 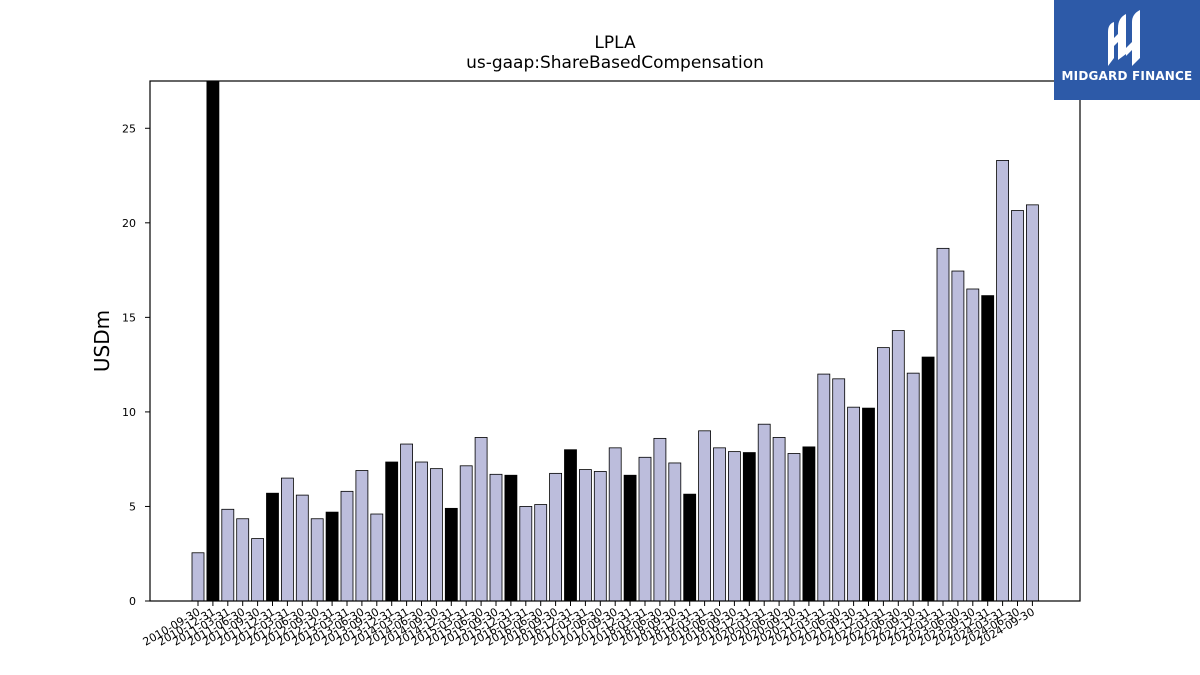 What do you see at coordinates (102, 341) in the screenshot?
I see `y-axis-label: USDm` at bounding box center [102, 341].